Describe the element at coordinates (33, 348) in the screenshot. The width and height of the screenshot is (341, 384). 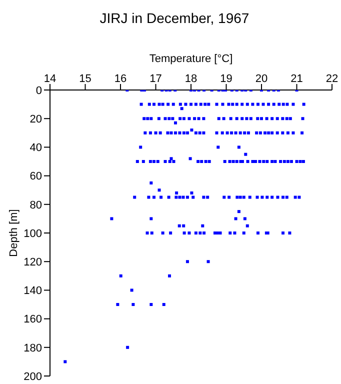
I see `y-tick-label: 180` at that location.